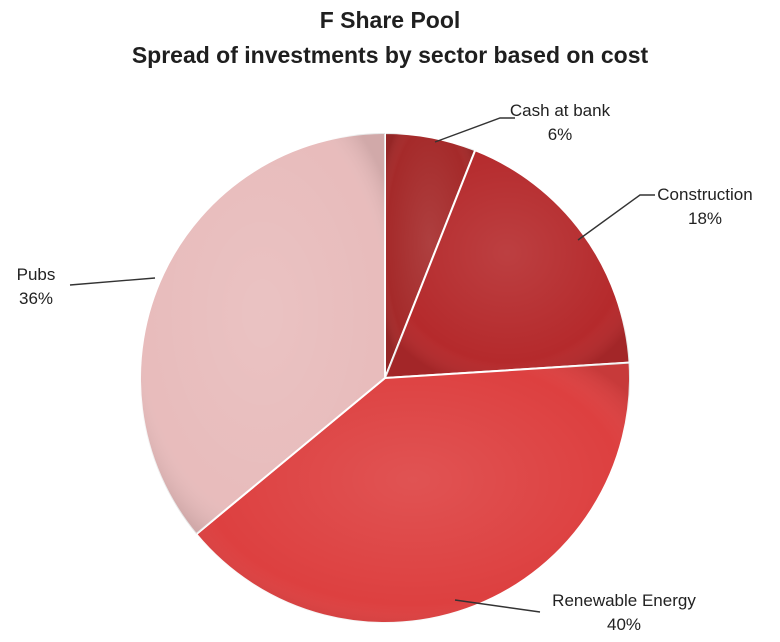  Describe the element at coordinates (390, 20) in the screenshot. I see `chart-title: F Share Pool` at that location.